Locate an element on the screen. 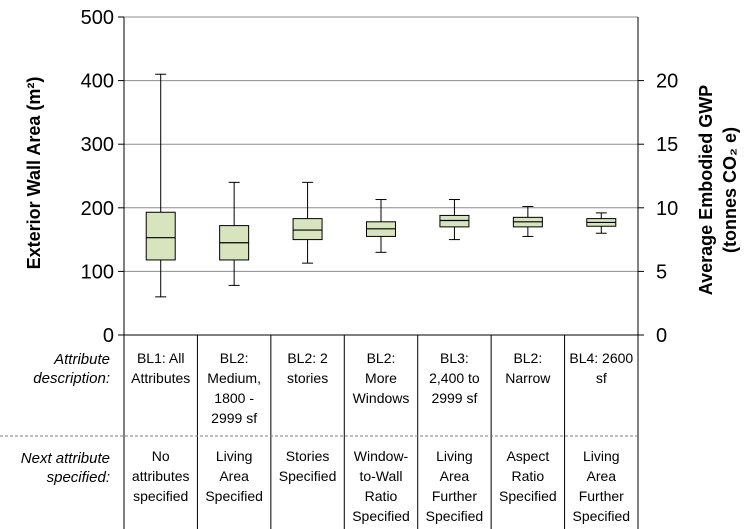 This screenshot has width=750, height=529. attribute-description-cell: BL2: 2 is located at coordinates (307, 358).